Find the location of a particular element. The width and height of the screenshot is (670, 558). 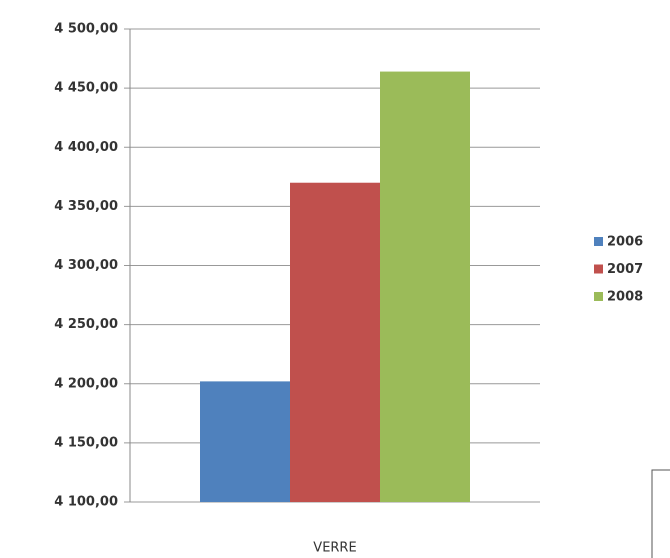

legend-label: 2008 is located at coordinates (625, 297).